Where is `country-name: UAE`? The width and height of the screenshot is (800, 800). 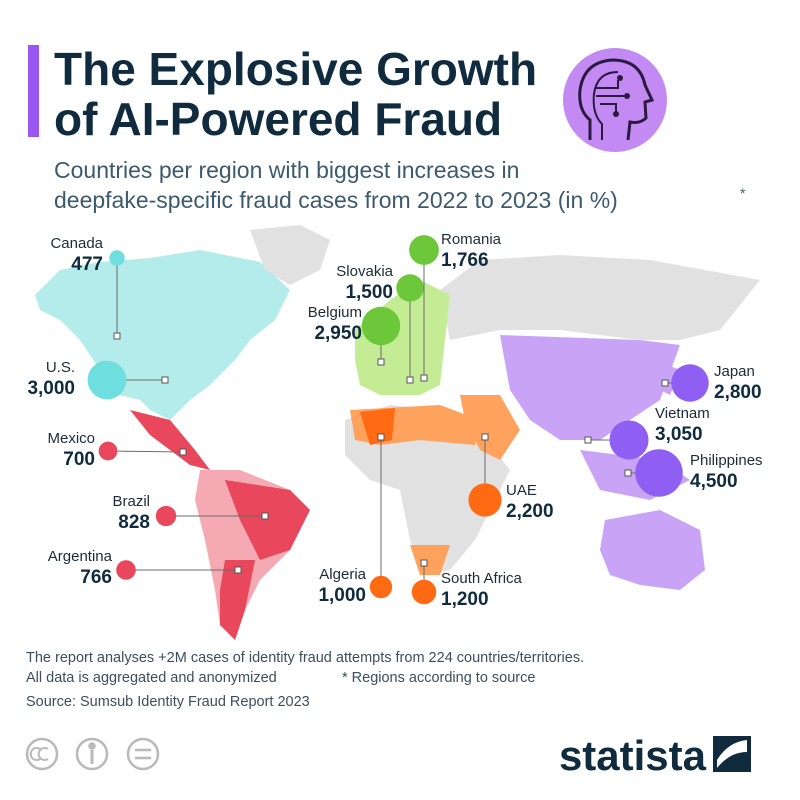 country-name: UAE is located at coordinates (521, 490).